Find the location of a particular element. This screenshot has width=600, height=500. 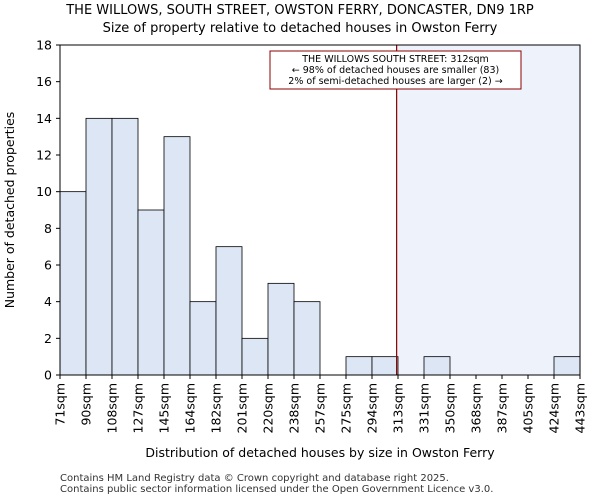

x-tick-label: 182sqm is located at coordinates (216, 408).